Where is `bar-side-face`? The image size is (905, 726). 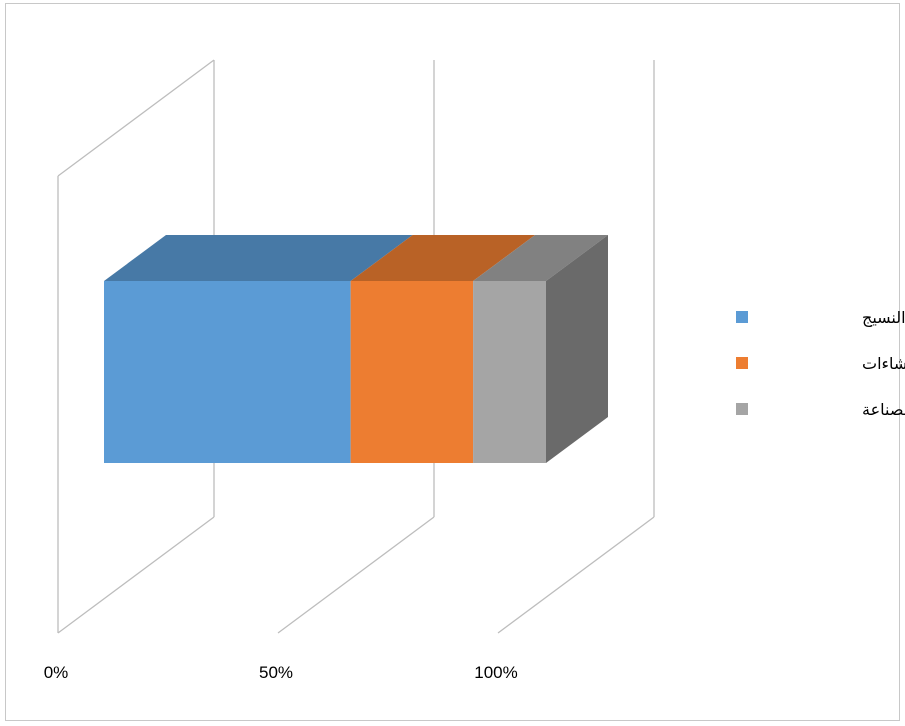 bar-side-face is located at coordinates (577, 349).